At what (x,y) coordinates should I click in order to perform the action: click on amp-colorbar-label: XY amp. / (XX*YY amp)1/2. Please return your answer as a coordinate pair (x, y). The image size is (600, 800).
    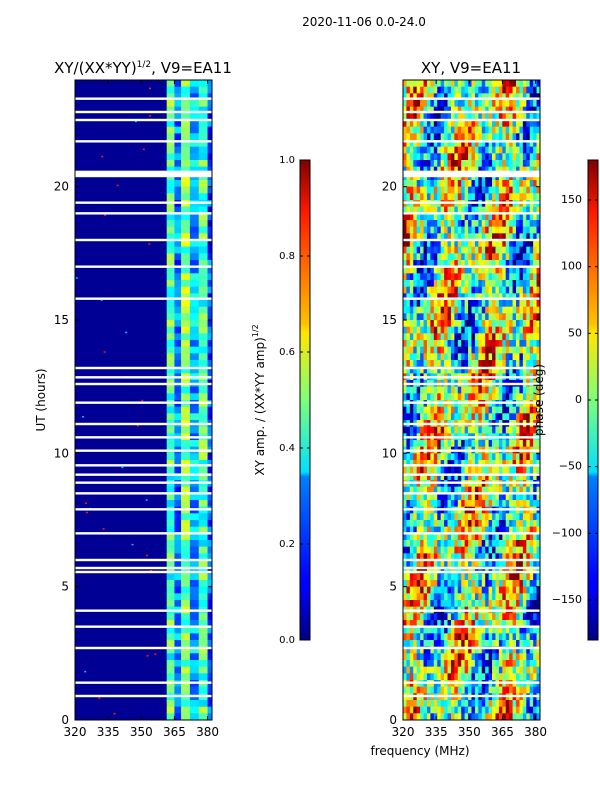
    Looking at the image, I should click on (259, 399).